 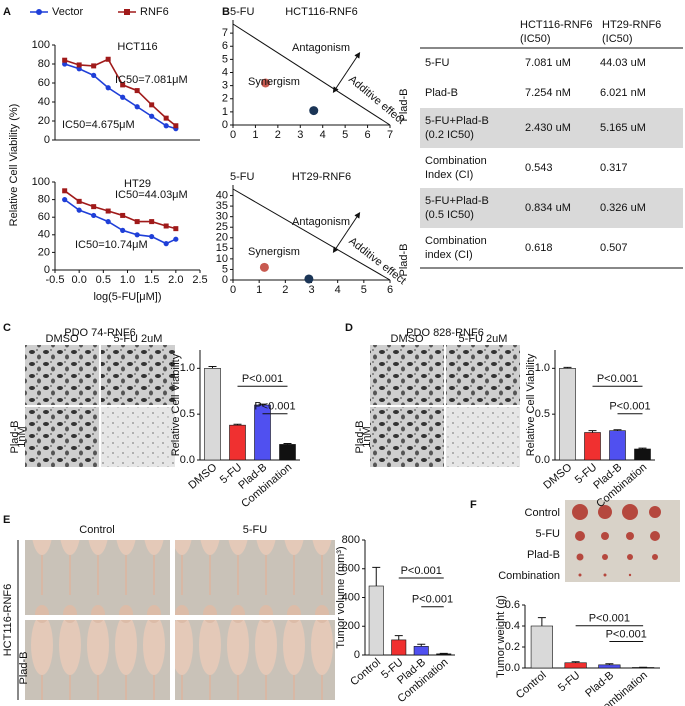 I want to click on y-tick-label: 0, so click(x=357, y=655).